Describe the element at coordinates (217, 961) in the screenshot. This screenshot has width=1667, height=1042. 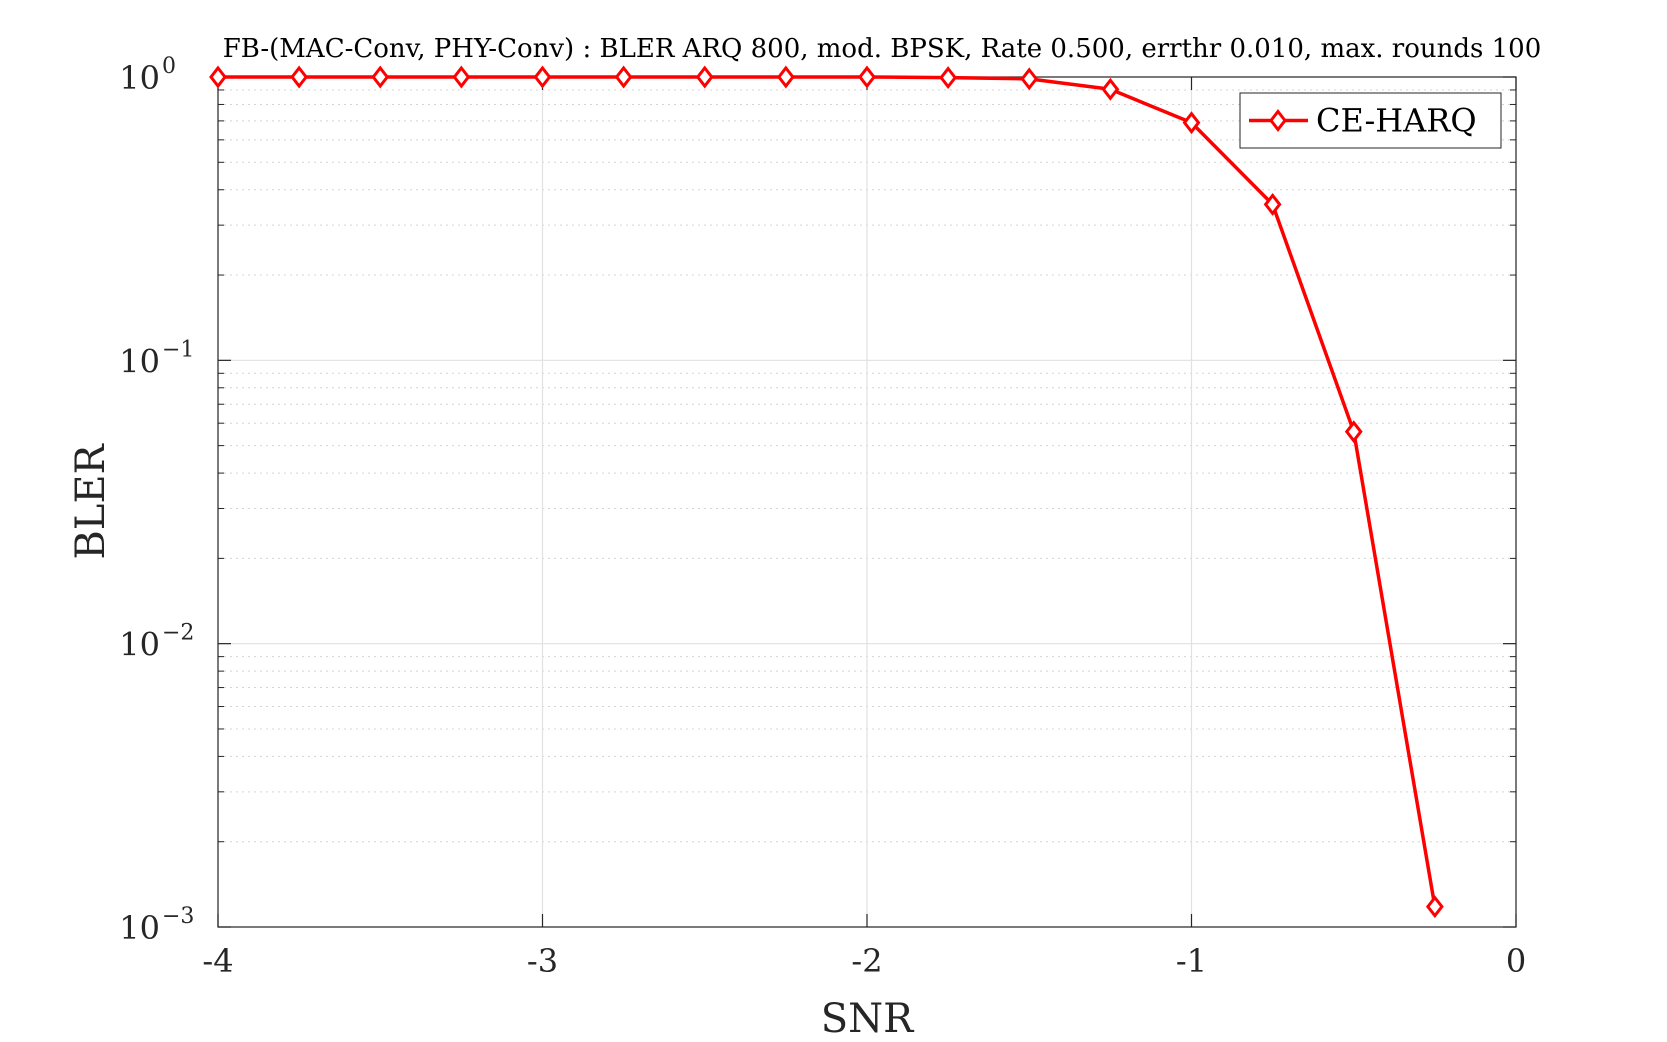
I see `x-tick-label: -4` at that location.